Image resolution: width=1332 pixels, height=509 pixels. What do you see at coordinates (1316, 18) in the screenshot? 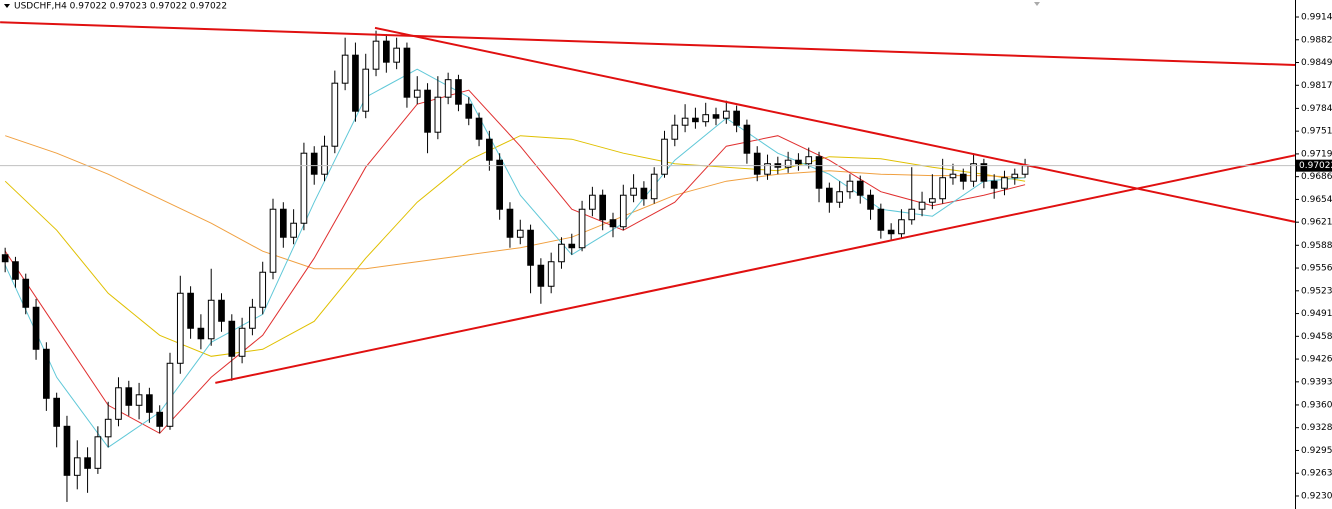
I see `y-tick-label: 0.99145` at bounding box center [1316, 18].